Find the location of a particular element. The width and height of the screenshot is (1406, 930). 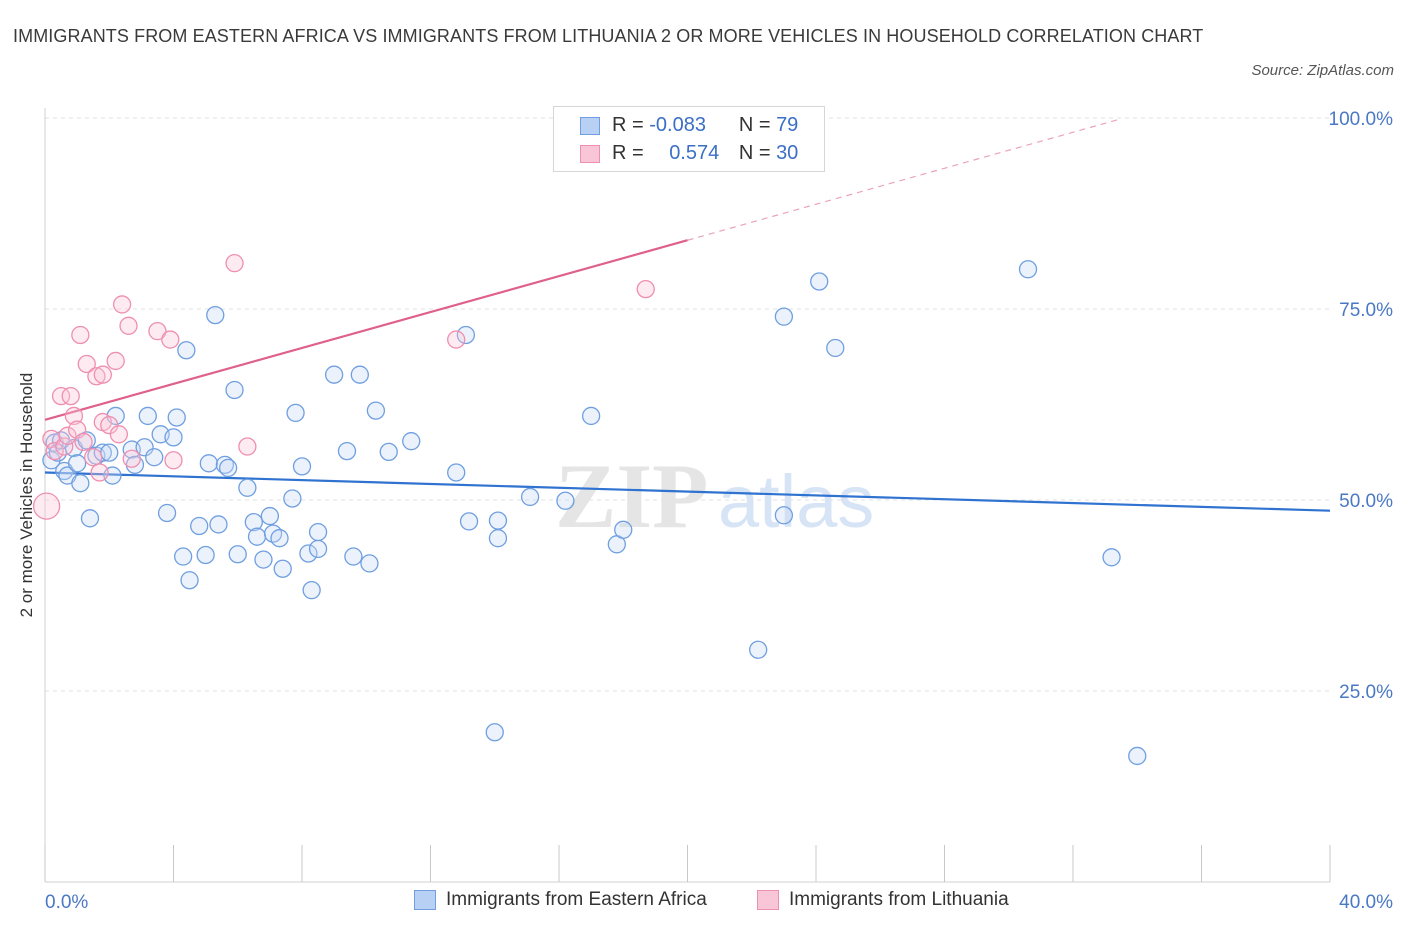

correlation-legend: R = -0.083 N = 79 R = 0.574 N = 30 is located at coordinates (689, 139).